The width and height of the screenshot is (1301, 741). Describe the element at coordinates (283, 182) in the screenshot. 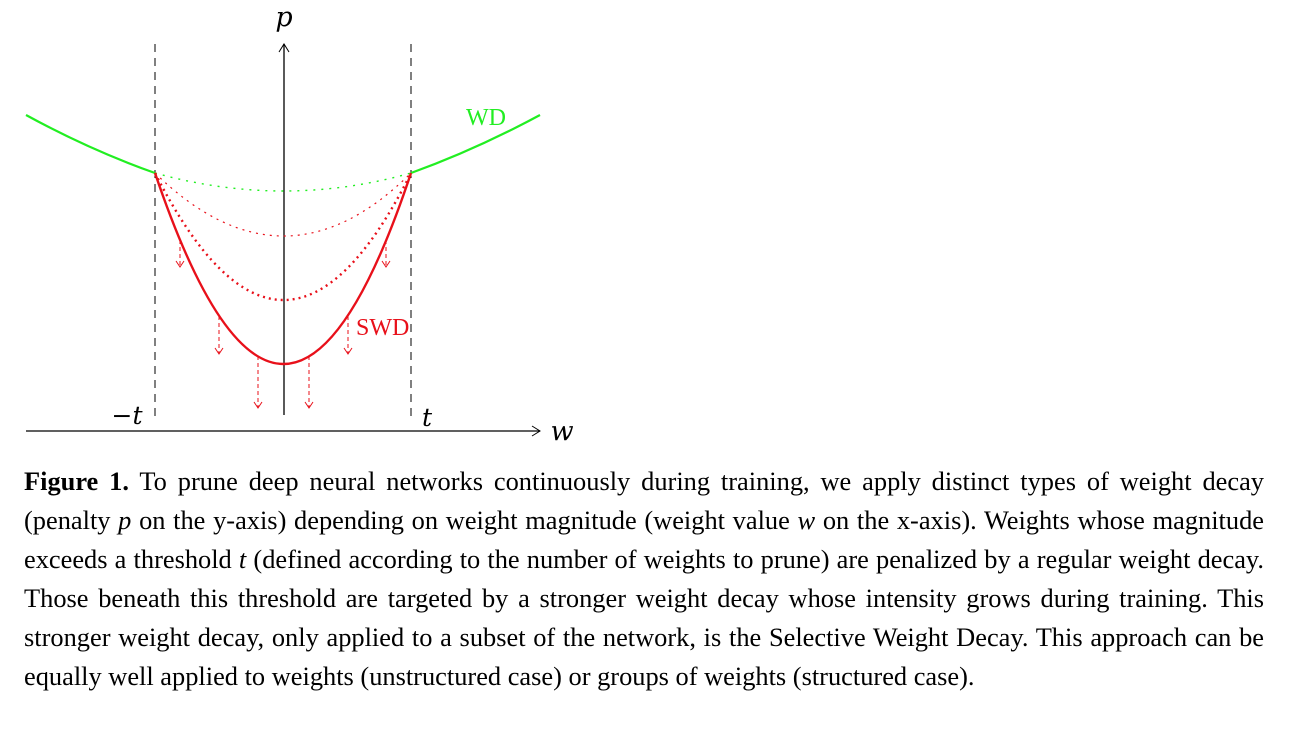

I see `wd-curve-inner-dotted` at that location.